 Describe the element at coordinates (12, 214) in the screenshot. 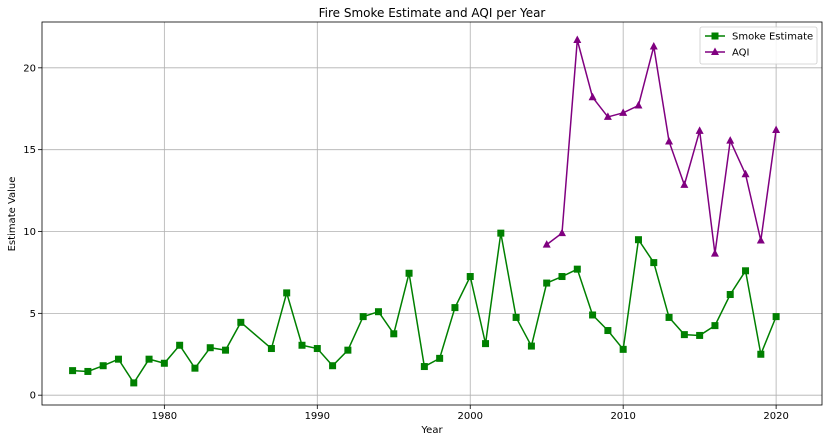

I see `y-axis-label: Estimate Value` at that location.